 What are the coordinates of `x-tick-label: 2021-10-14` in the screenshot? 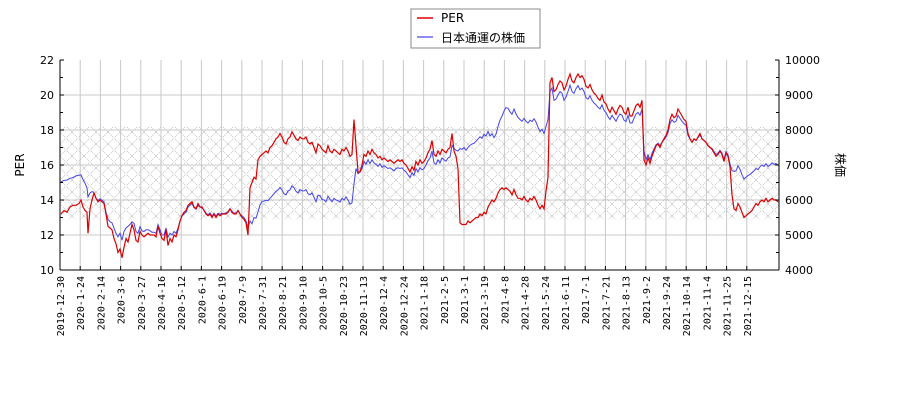 It's located at (687, 306).